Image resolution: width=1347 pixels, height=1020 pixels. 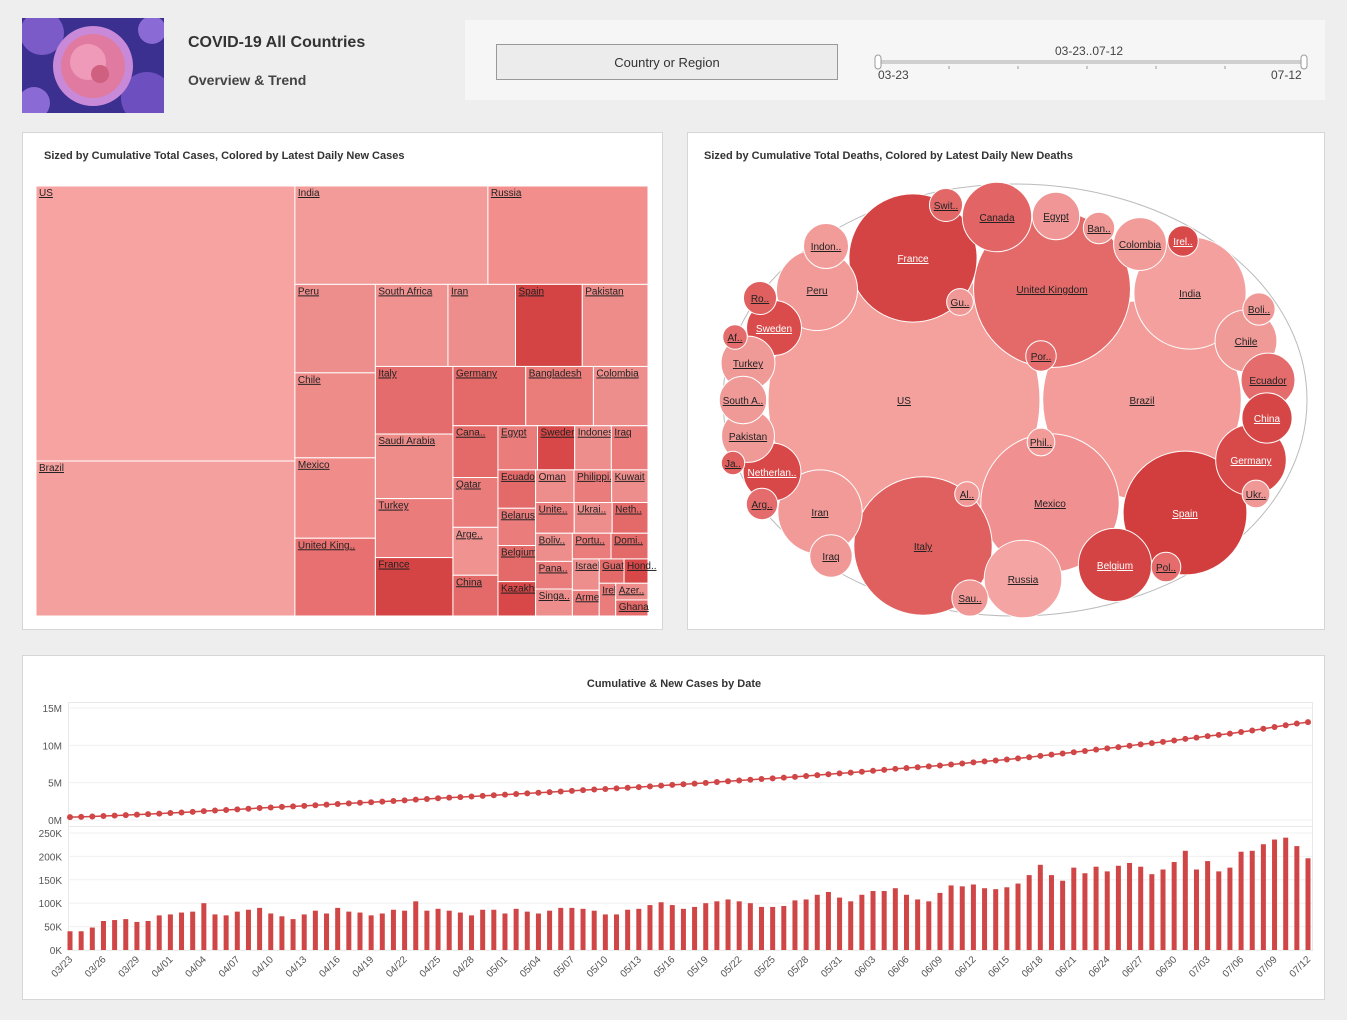 What do you see at coordinates (405, 291) in the screenshot?
I see `treemap-label: South Africa` at bounding box center [405, 291].